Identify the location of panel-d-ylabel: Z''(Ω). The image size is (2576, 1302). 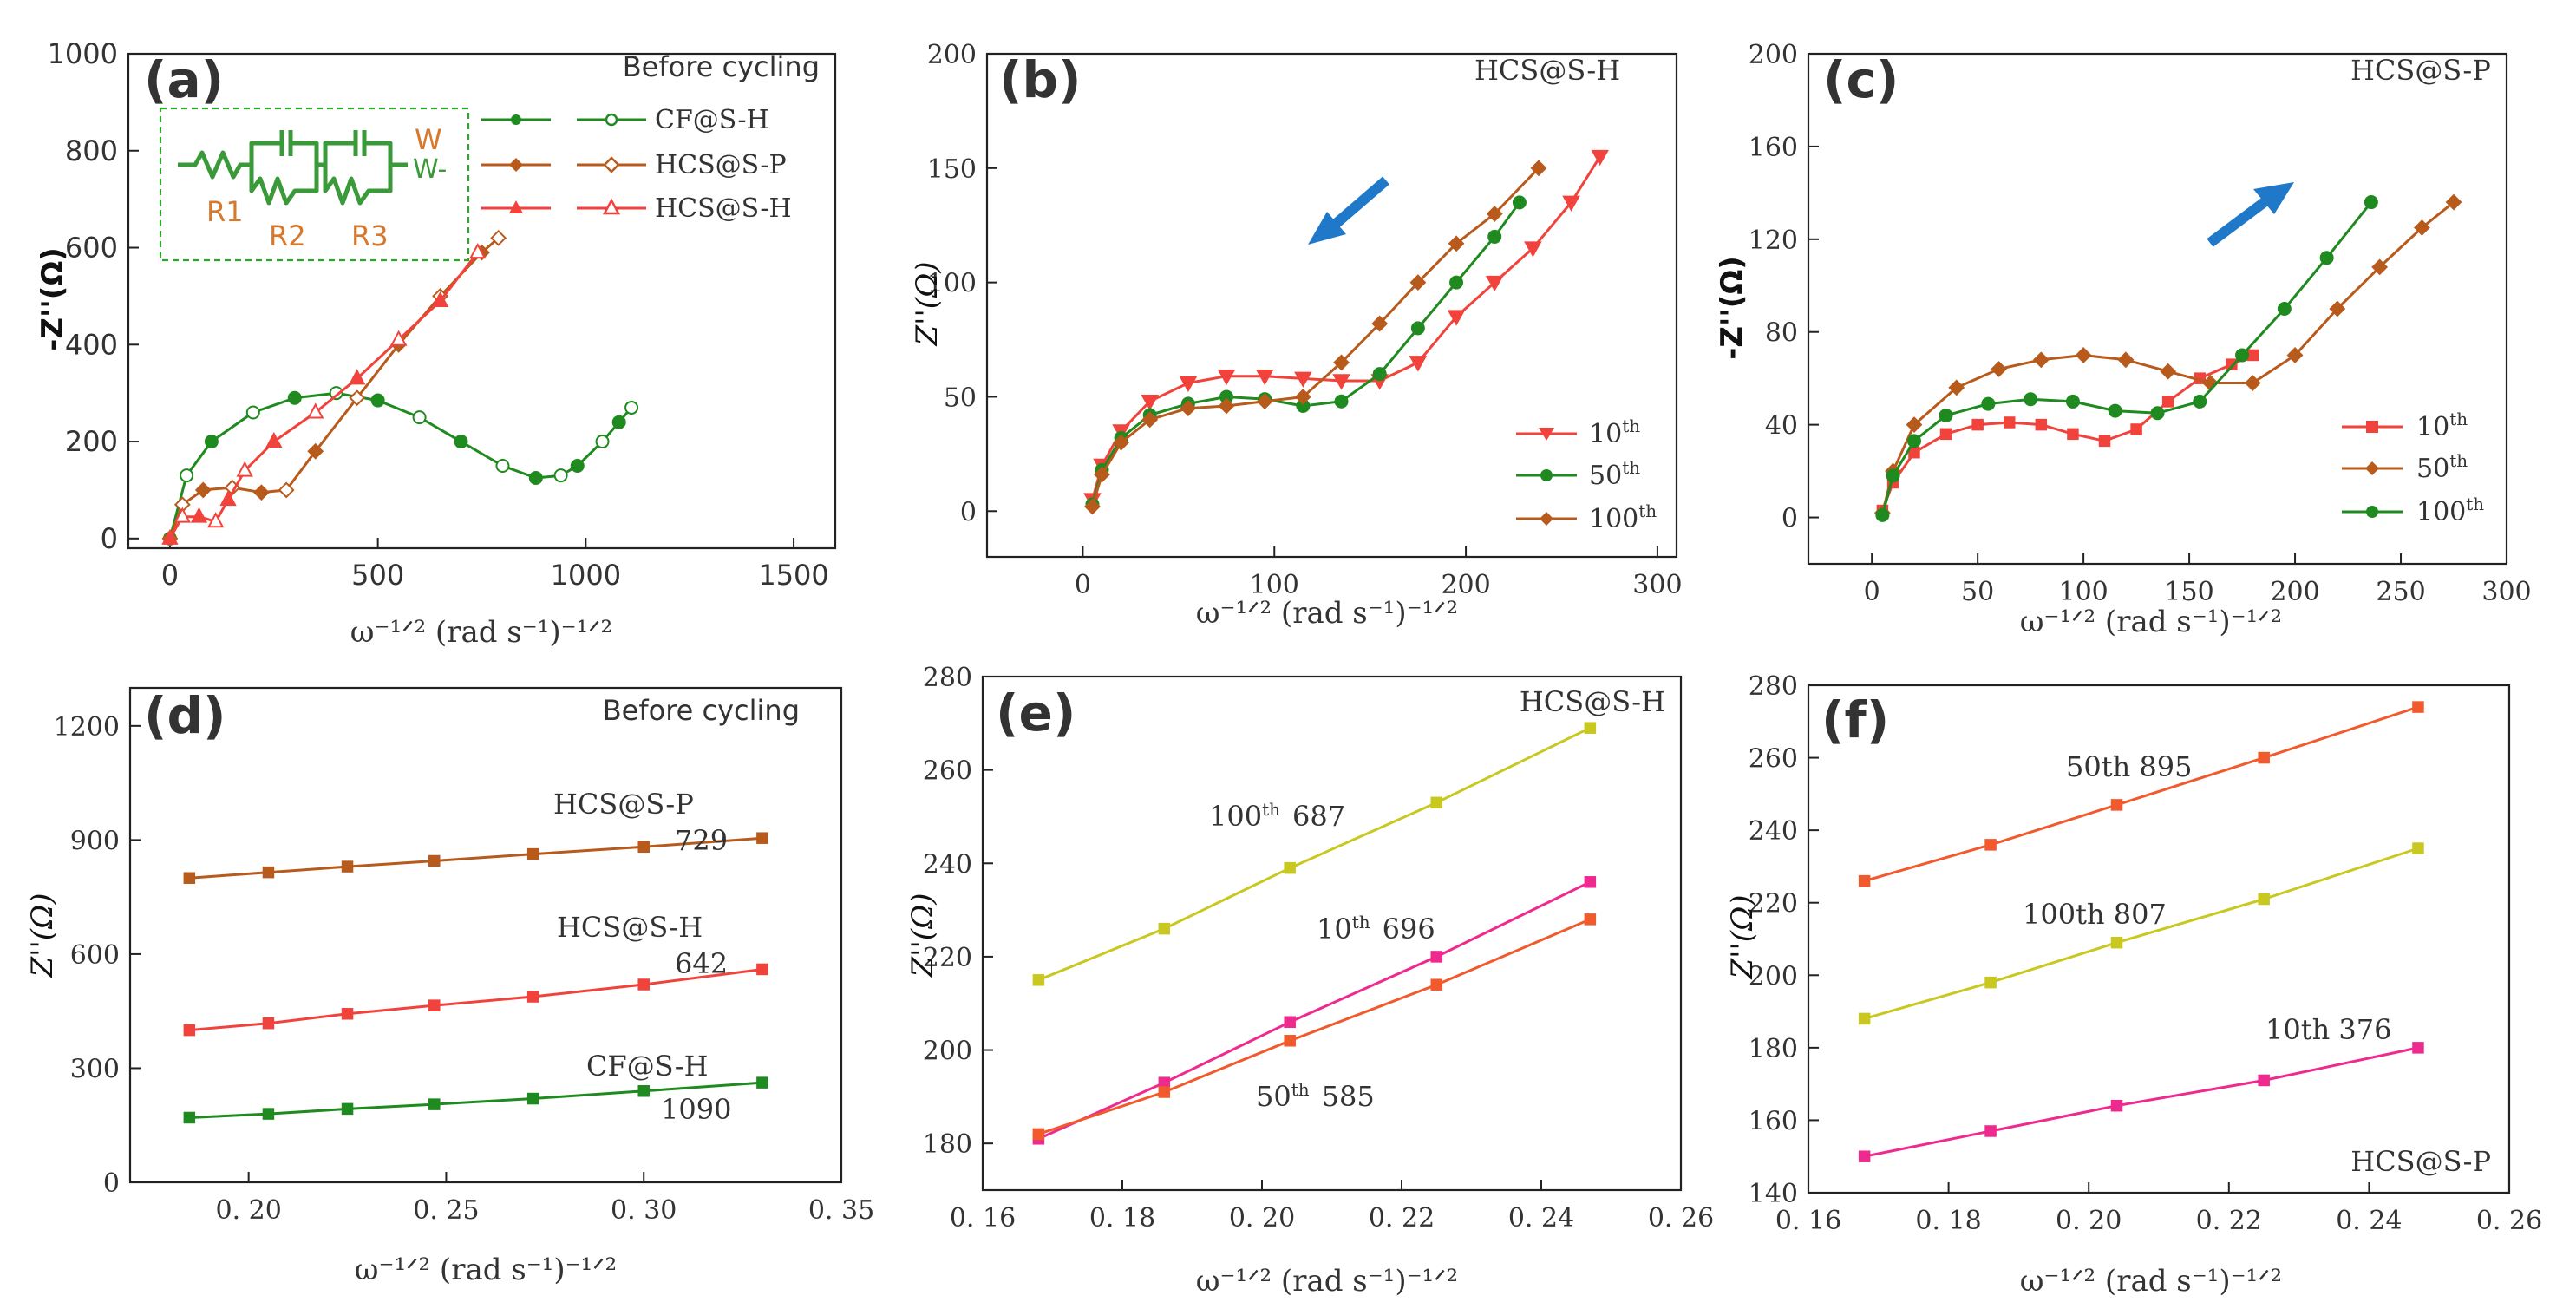
(42, 935).